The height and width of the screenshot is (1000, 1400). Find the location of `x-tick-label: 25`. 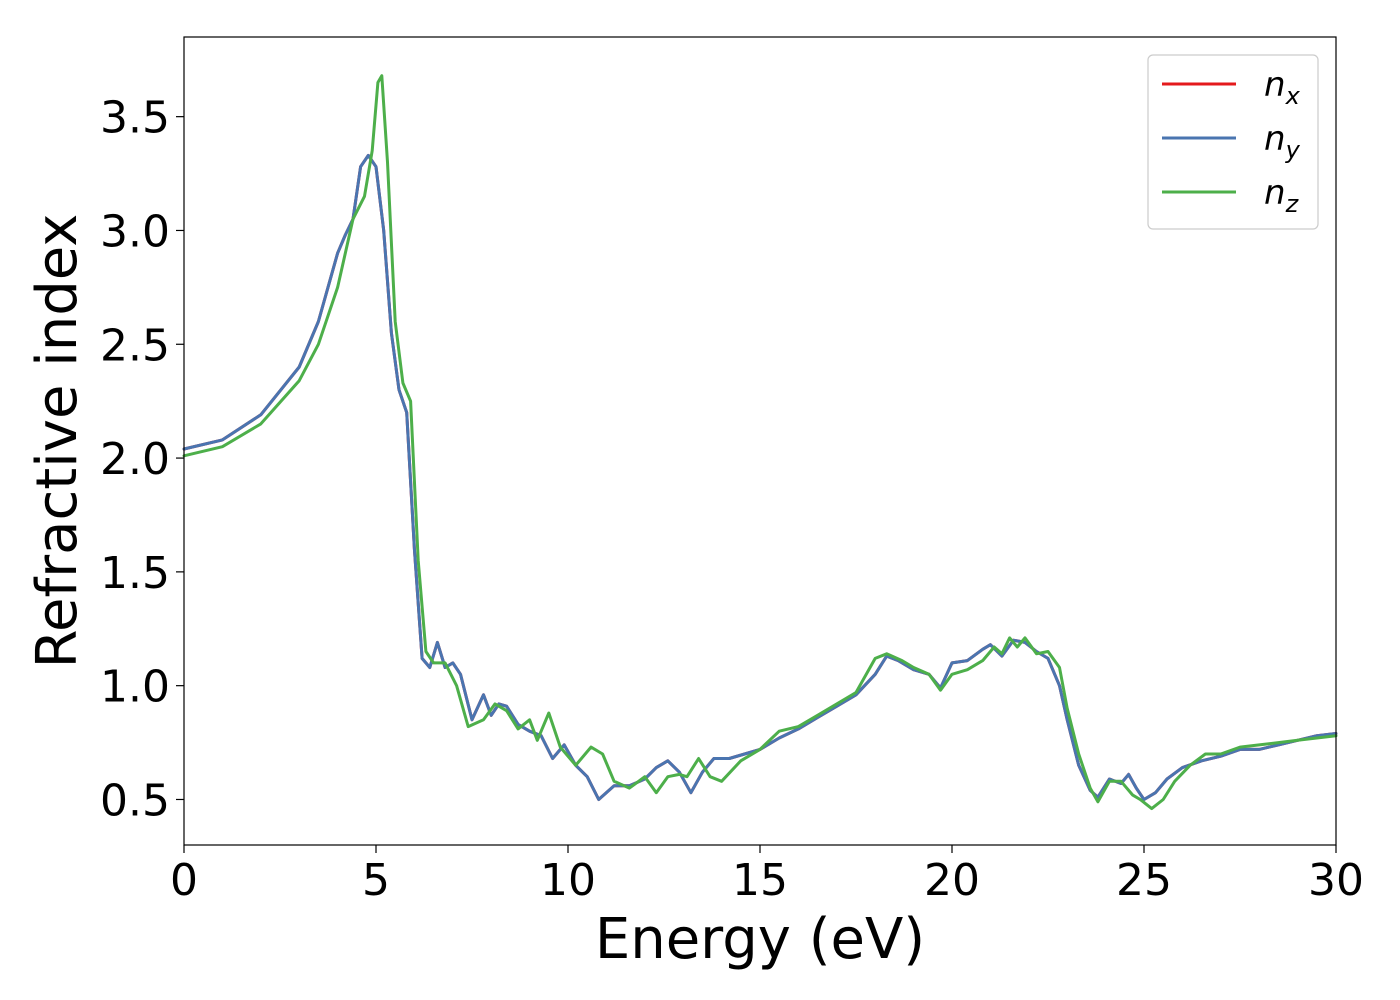

x-tick-label: 25 is located at coordinates (1144, 880).